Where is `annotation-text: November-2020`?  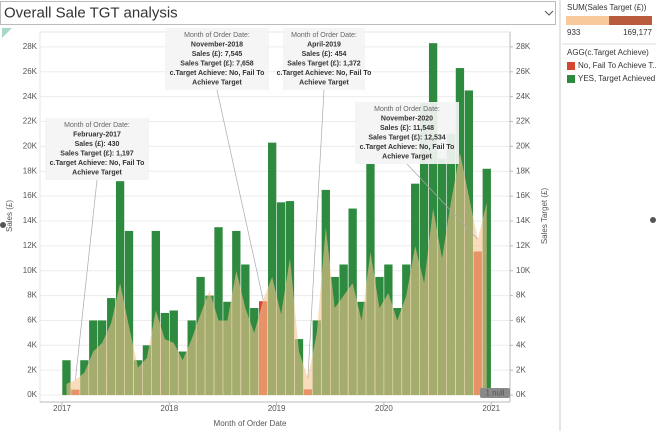
annotation-text: November-2020 is located at coordinates (407, 118).